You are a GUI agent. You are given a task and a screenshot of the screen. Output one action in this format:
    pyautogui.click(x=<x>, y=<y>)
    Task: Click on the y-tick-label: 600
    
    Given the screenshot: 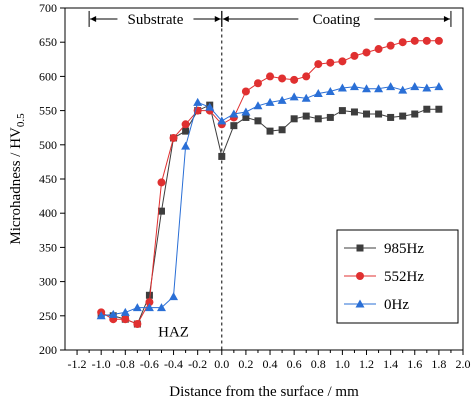 What is the action you would take?
    pyautogui.click(x=48, y=76)
    